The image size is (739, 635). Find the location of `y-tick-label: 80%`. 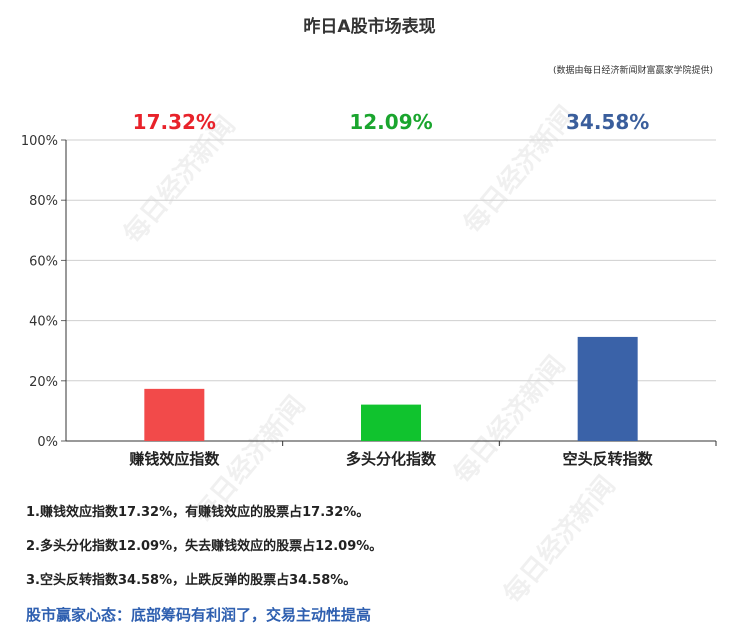

y-tick-label: 80% is located at coordinates (43, 201).